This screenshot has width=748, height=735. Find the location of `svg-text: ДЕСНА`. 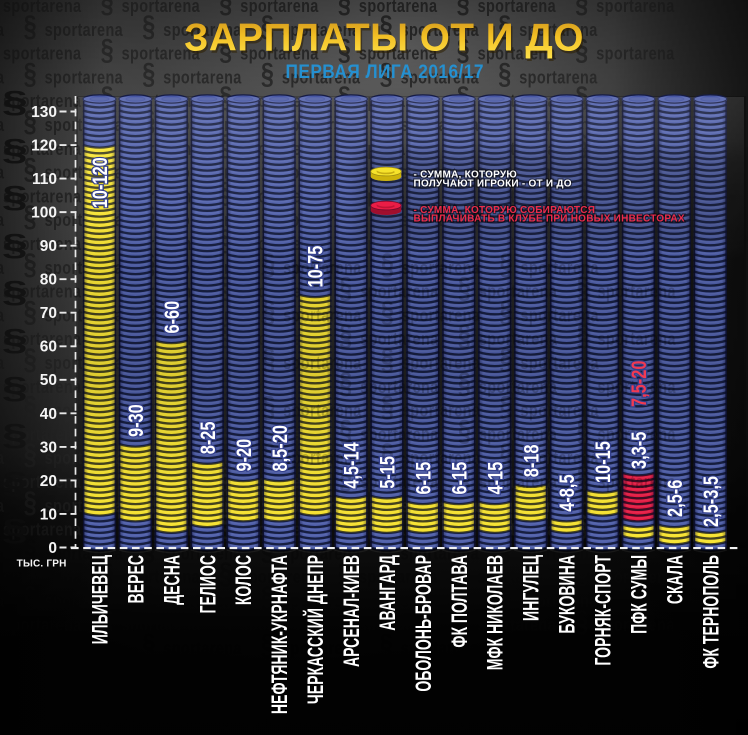

svg-text: ДЕСНА is located at coordinates (171, 580).